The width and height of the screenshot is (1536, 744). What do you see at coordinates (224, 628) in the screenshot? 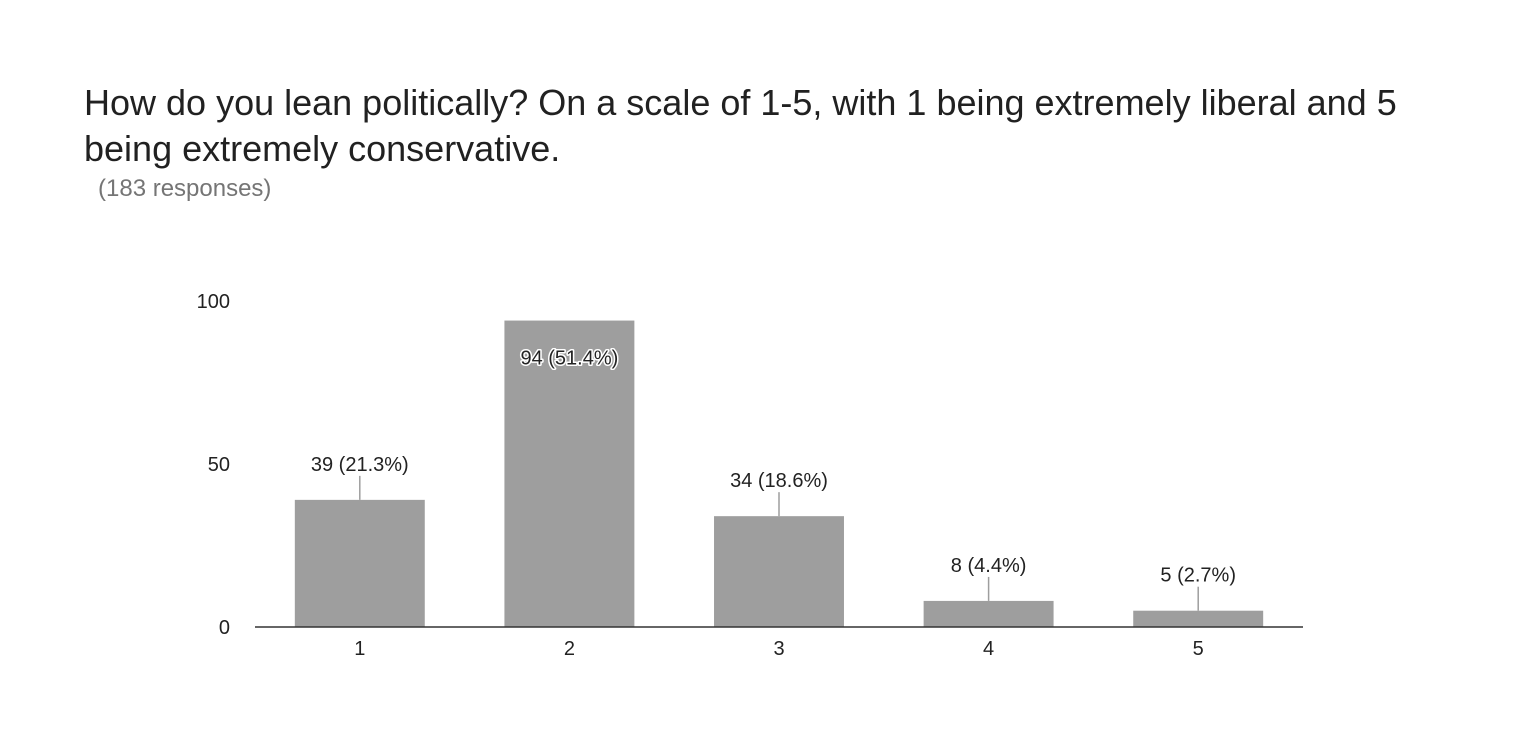
I see `y-tick-label-0: 0` at bounding box center [224, 628].